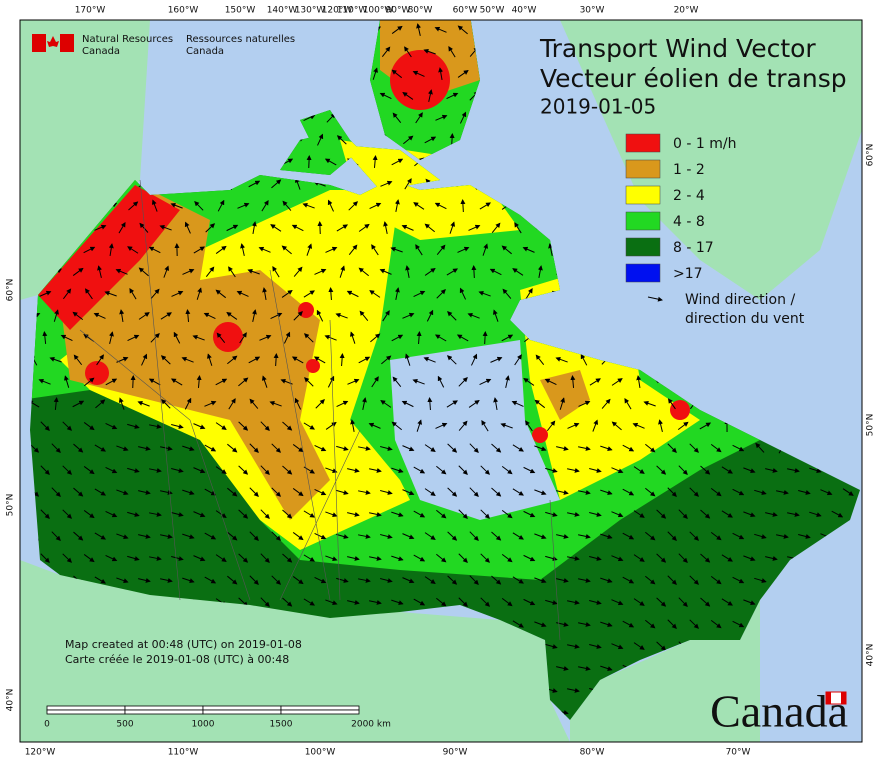 Image resolution: width=880 pixels, height=760 pixels. What do you see at coordinates (643, 273) in the screenshot?
I see `legend-swatch` at bounding box center [643, 273].